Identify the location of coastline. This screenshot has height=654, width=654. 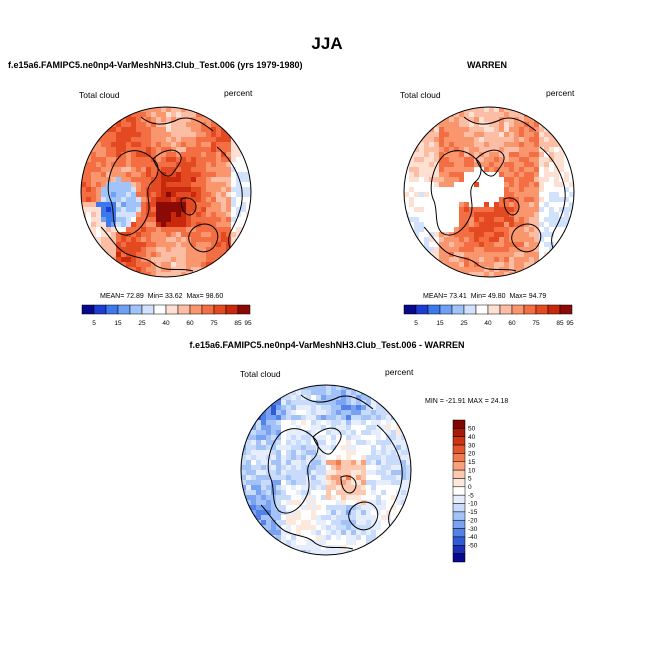
(526, 238).